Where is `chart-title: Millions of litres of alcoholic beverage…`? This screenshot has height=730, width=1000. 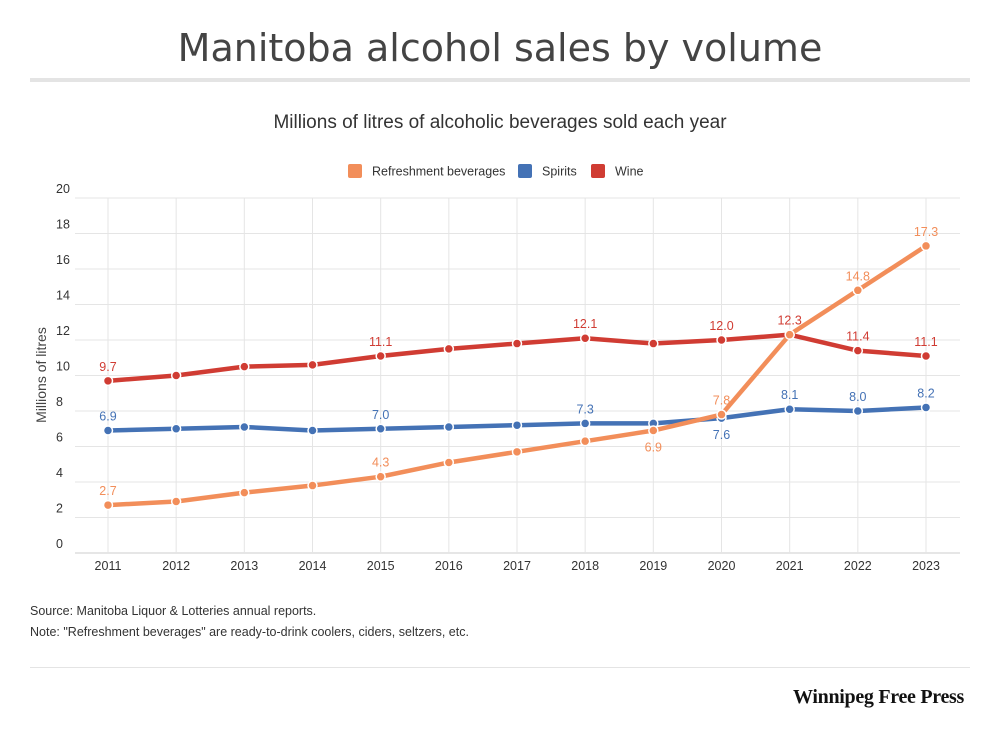
chart-title: Millions of litres of alcoholic beverage… is located at coordinates (500, 122).